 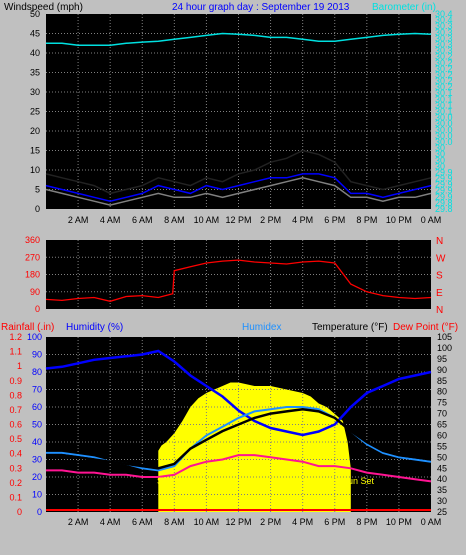 I want to click on rainfall-label: Rainfall (.in), so click(x=27, y=327).